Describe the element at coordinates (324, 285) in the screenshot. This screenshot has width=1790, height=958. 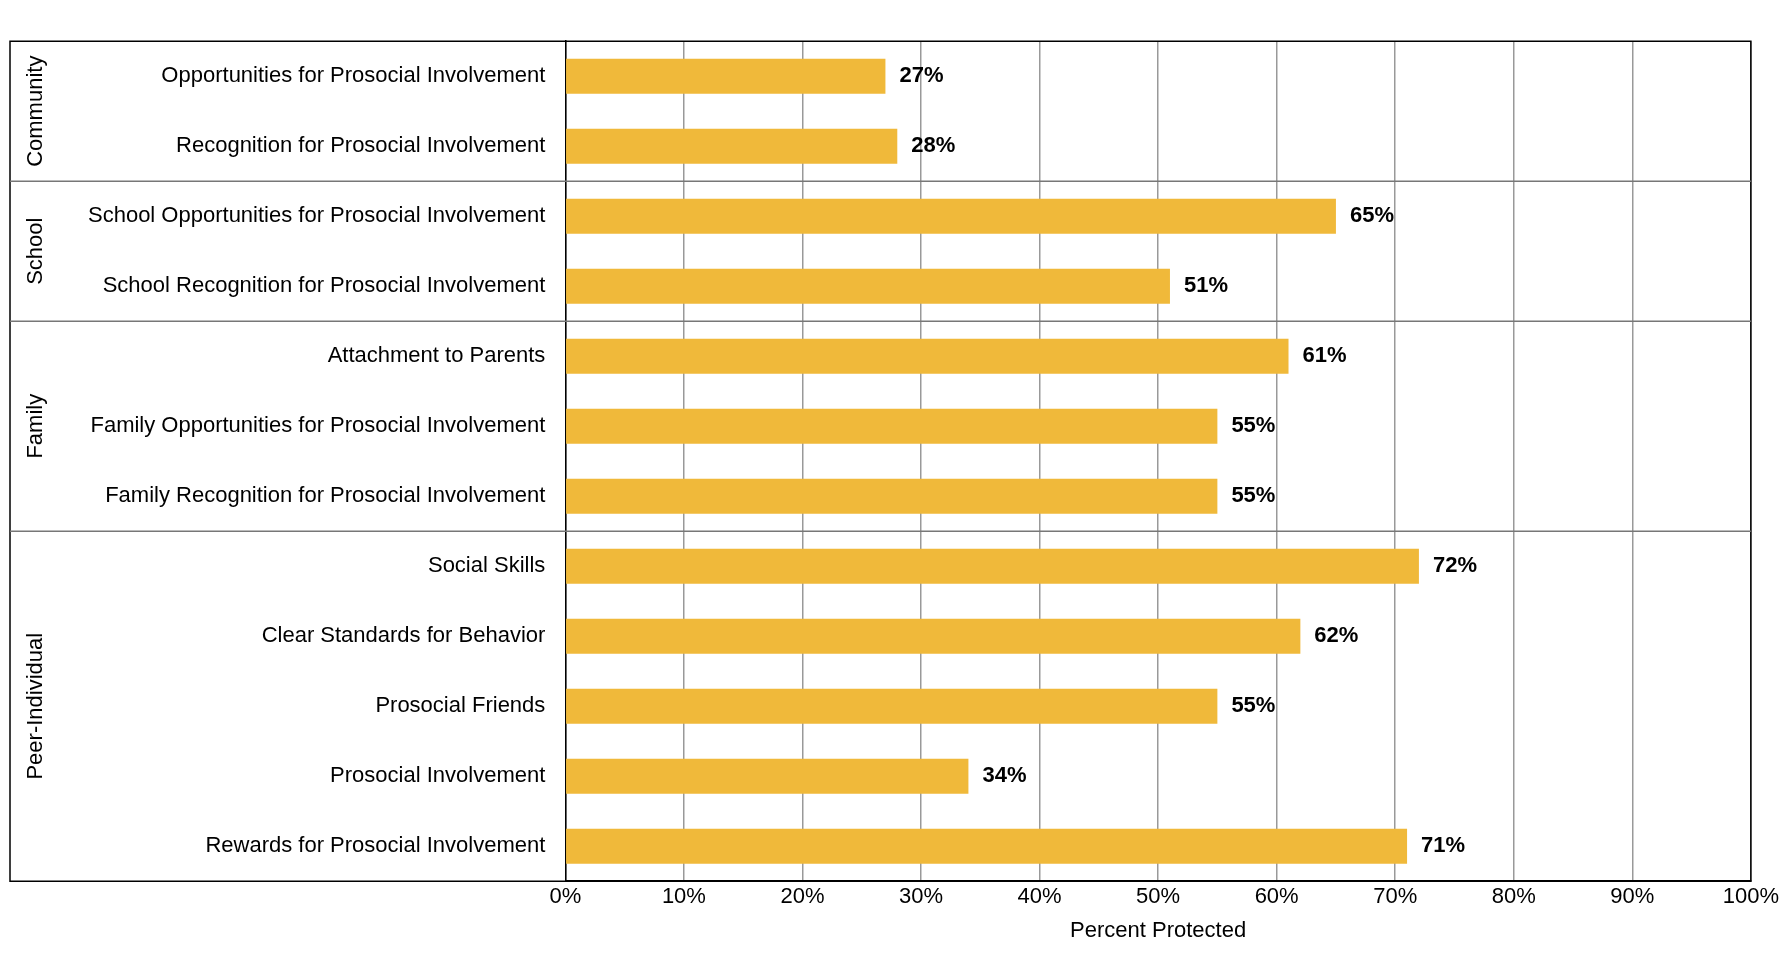
I see `y-tick-label: School Recognition for Prosocial Involvement` at that location.